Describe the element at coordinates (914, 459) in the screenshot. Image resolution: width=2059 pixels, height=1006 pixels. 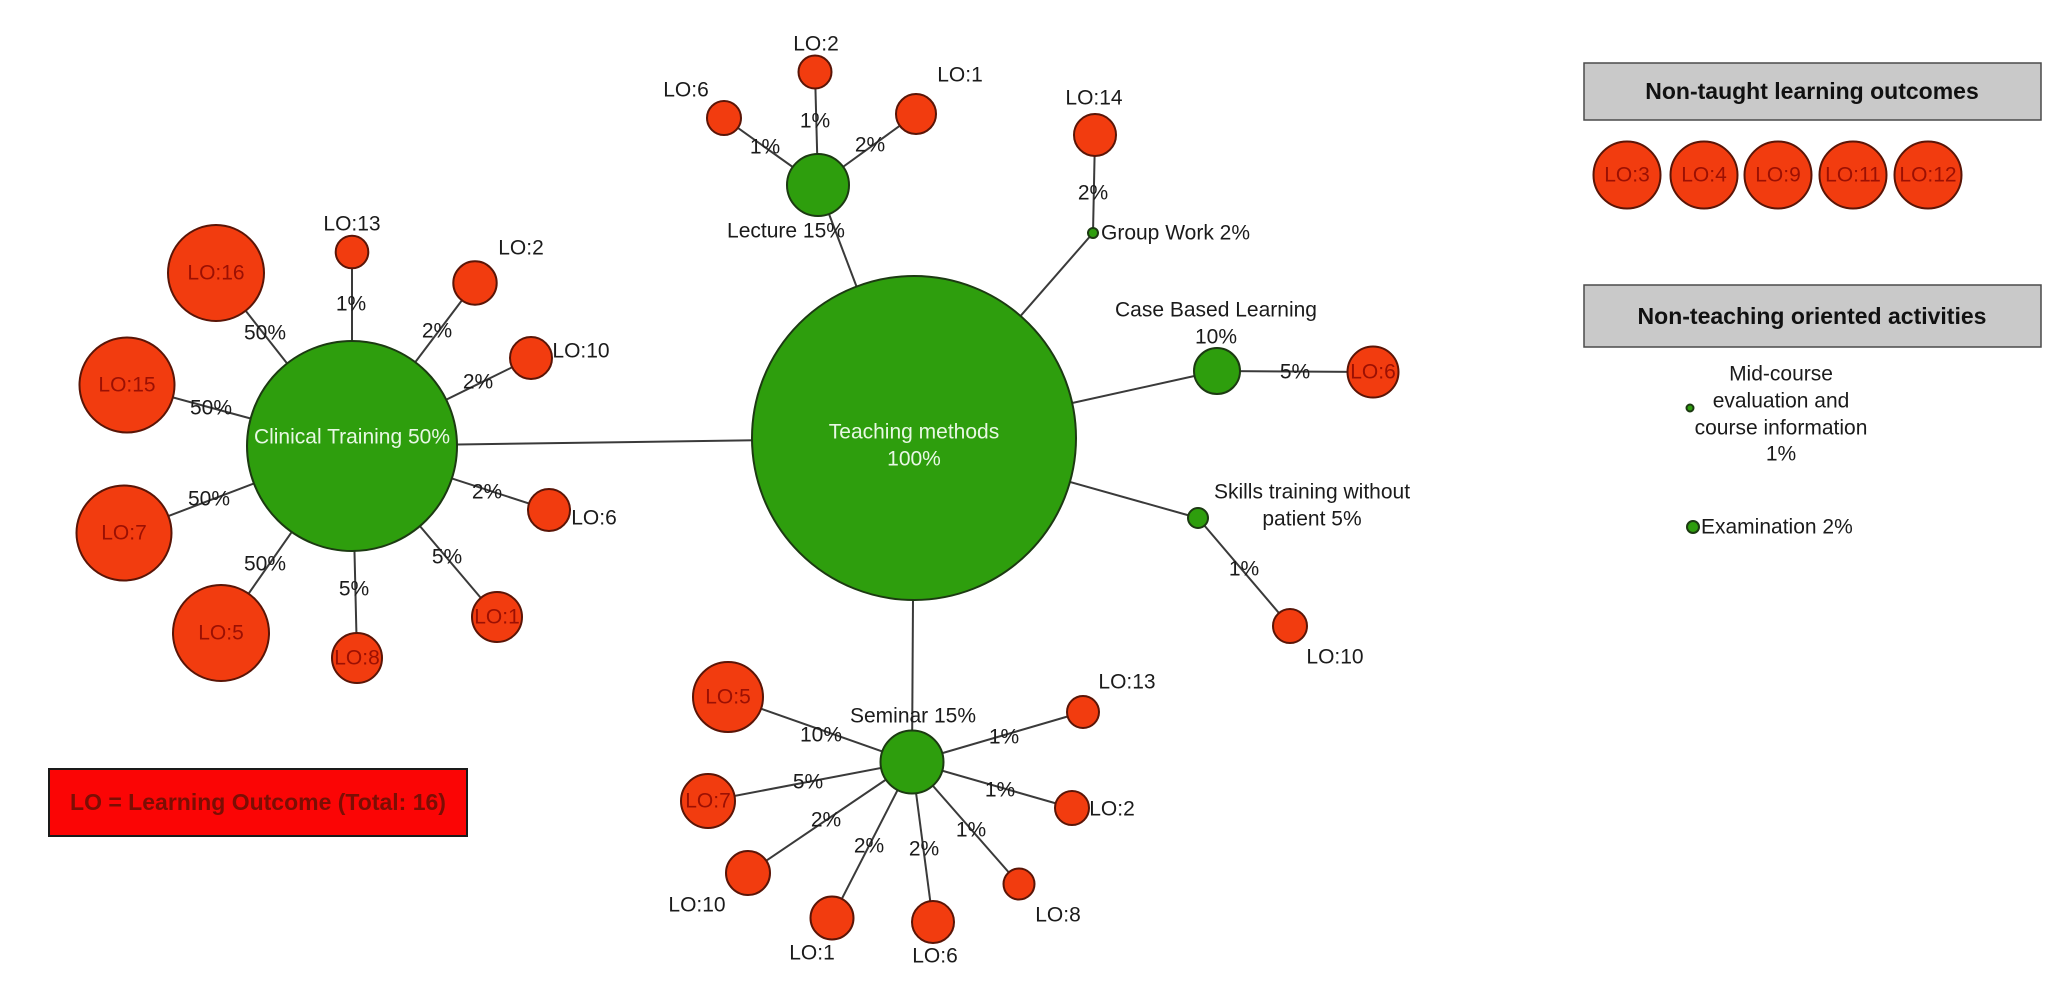
I see `svg-text: 100%` at that location.